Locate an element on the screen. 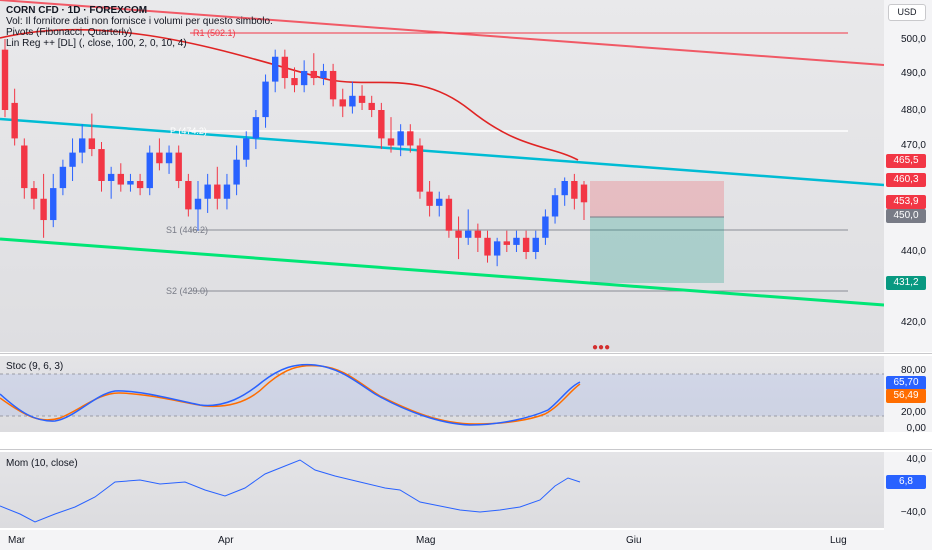 The image size is (932, 550). mom-tick: −40,0 is located at coordinates (913, 512).